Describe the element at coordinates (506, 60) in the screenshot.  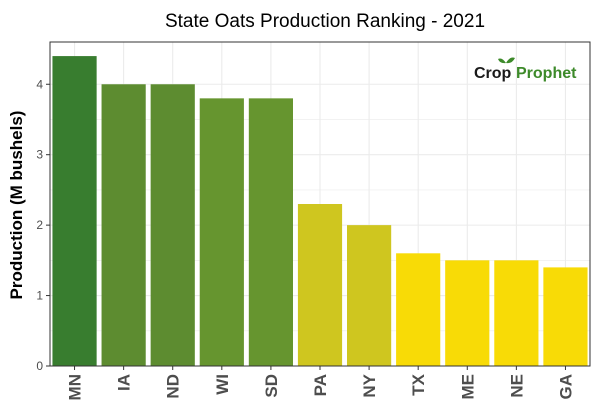
I see `logo-sprout-icon` at that location.